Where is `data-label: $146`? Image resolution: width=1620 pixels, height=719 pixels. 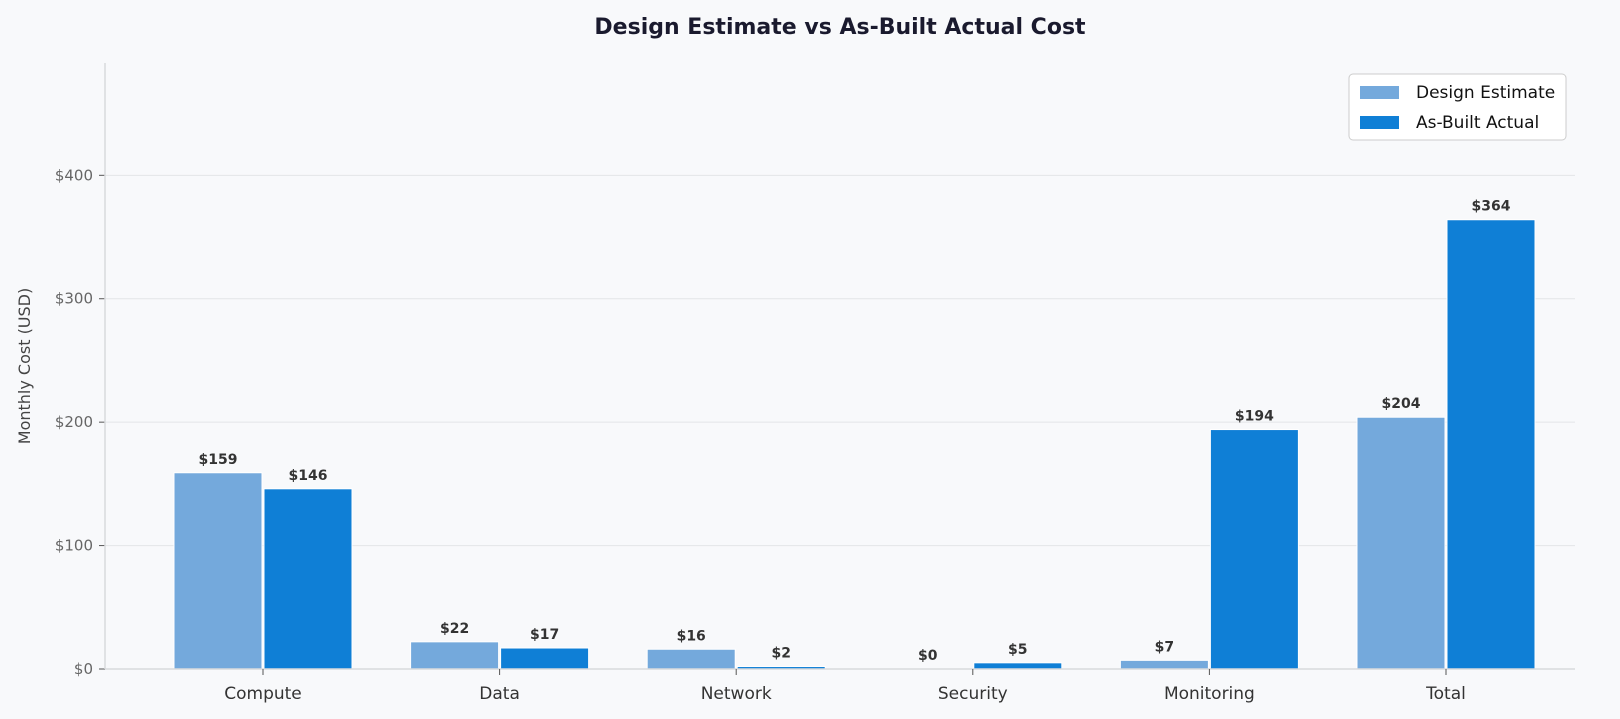 data-label: $146 is located at coordinates (308, 476).